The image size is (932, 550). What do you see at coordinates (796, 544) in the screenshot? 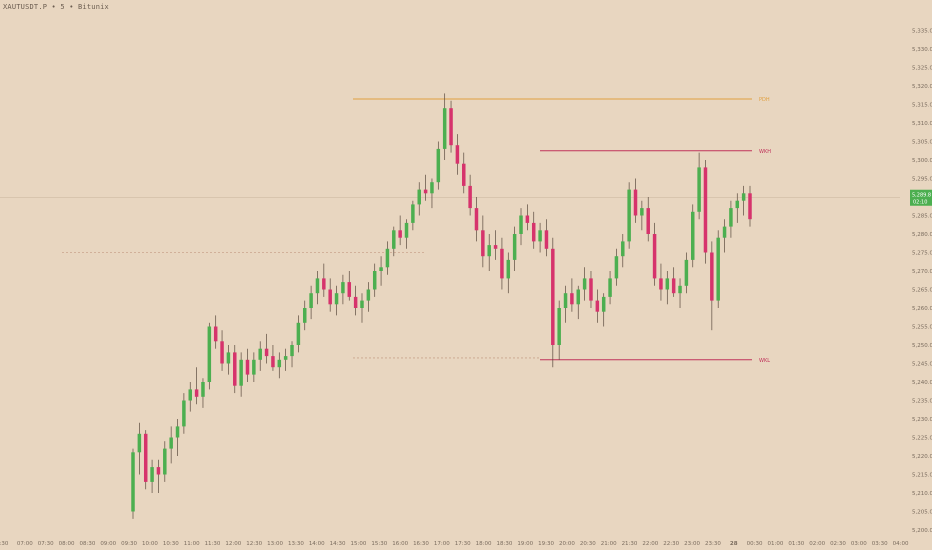
I see `x-tick-label: 01:30` at bounding box center [796, 544].